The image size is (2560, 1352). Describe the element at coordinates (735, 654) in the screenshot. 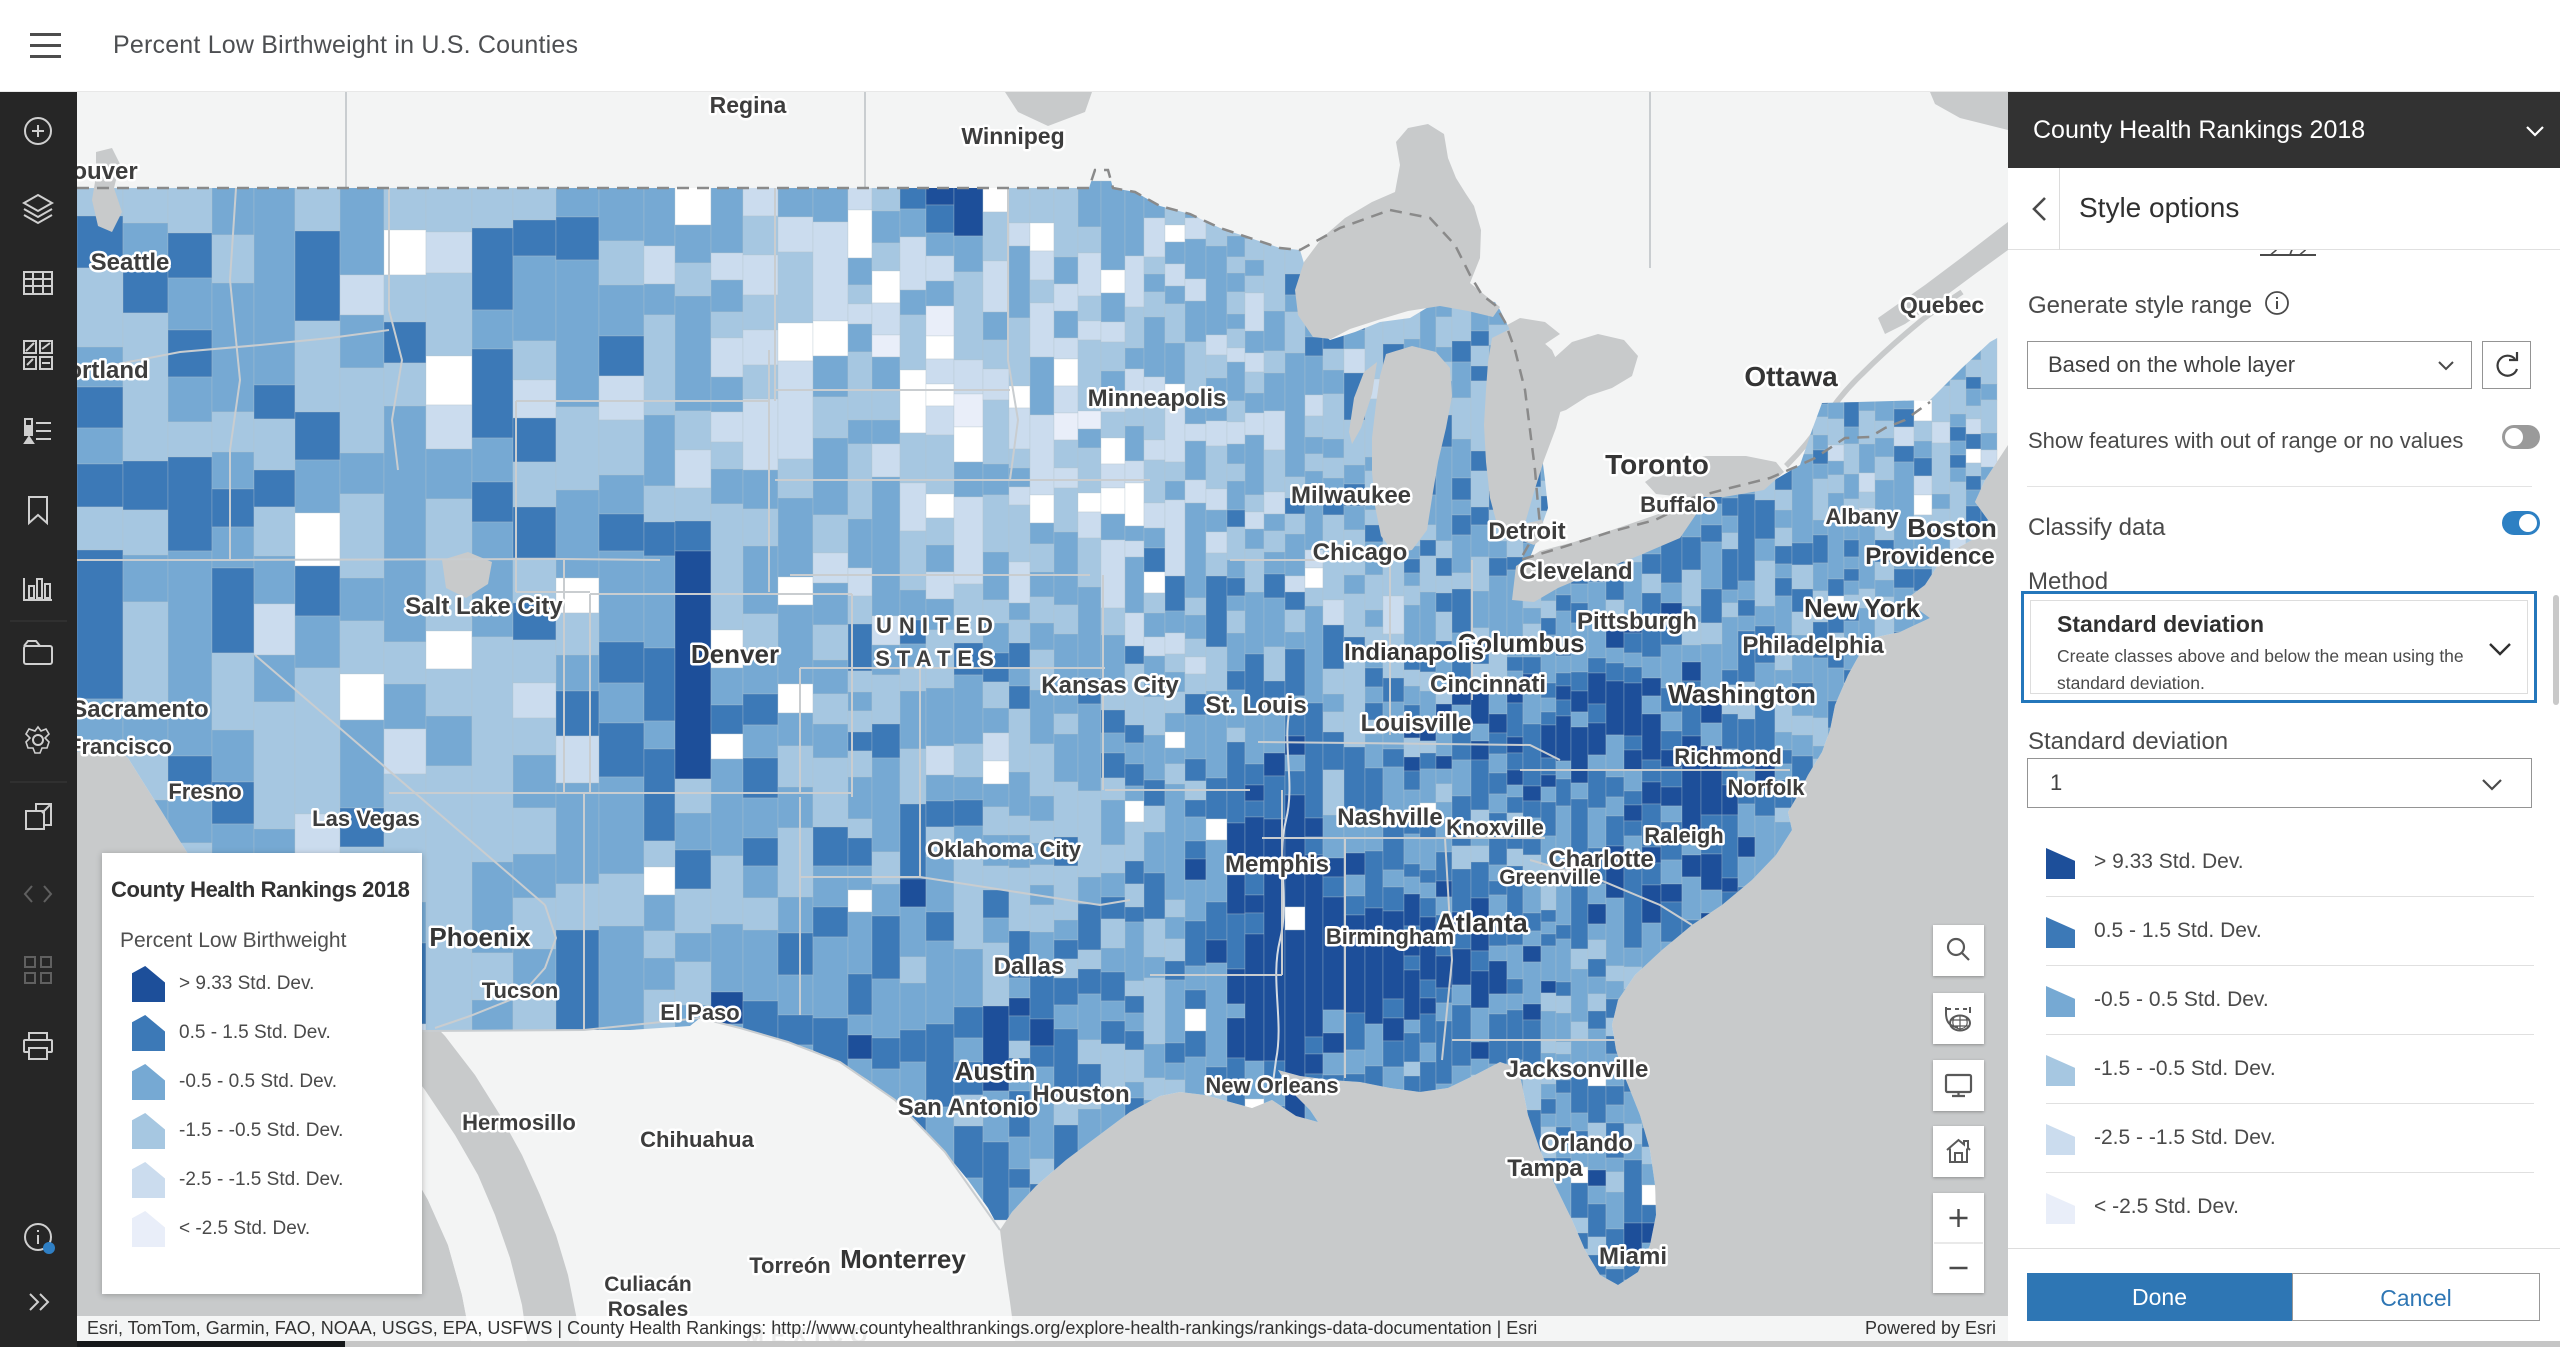

I see `svg-text: Denver` at that location.